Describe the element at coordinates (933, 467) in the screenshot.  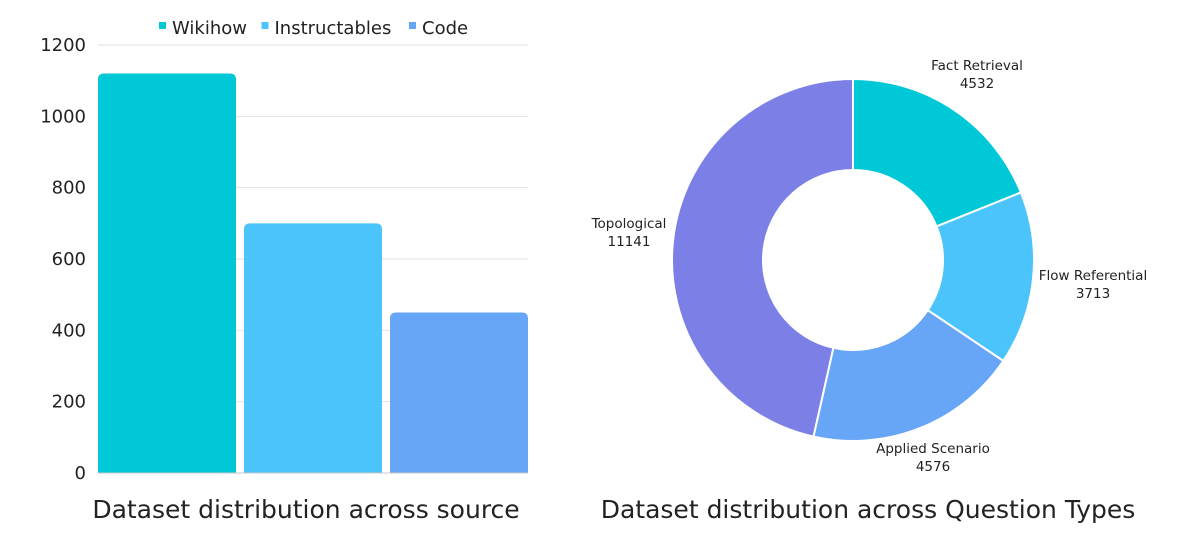
I see `donut-value-applied-scenario: 4576` at that location.